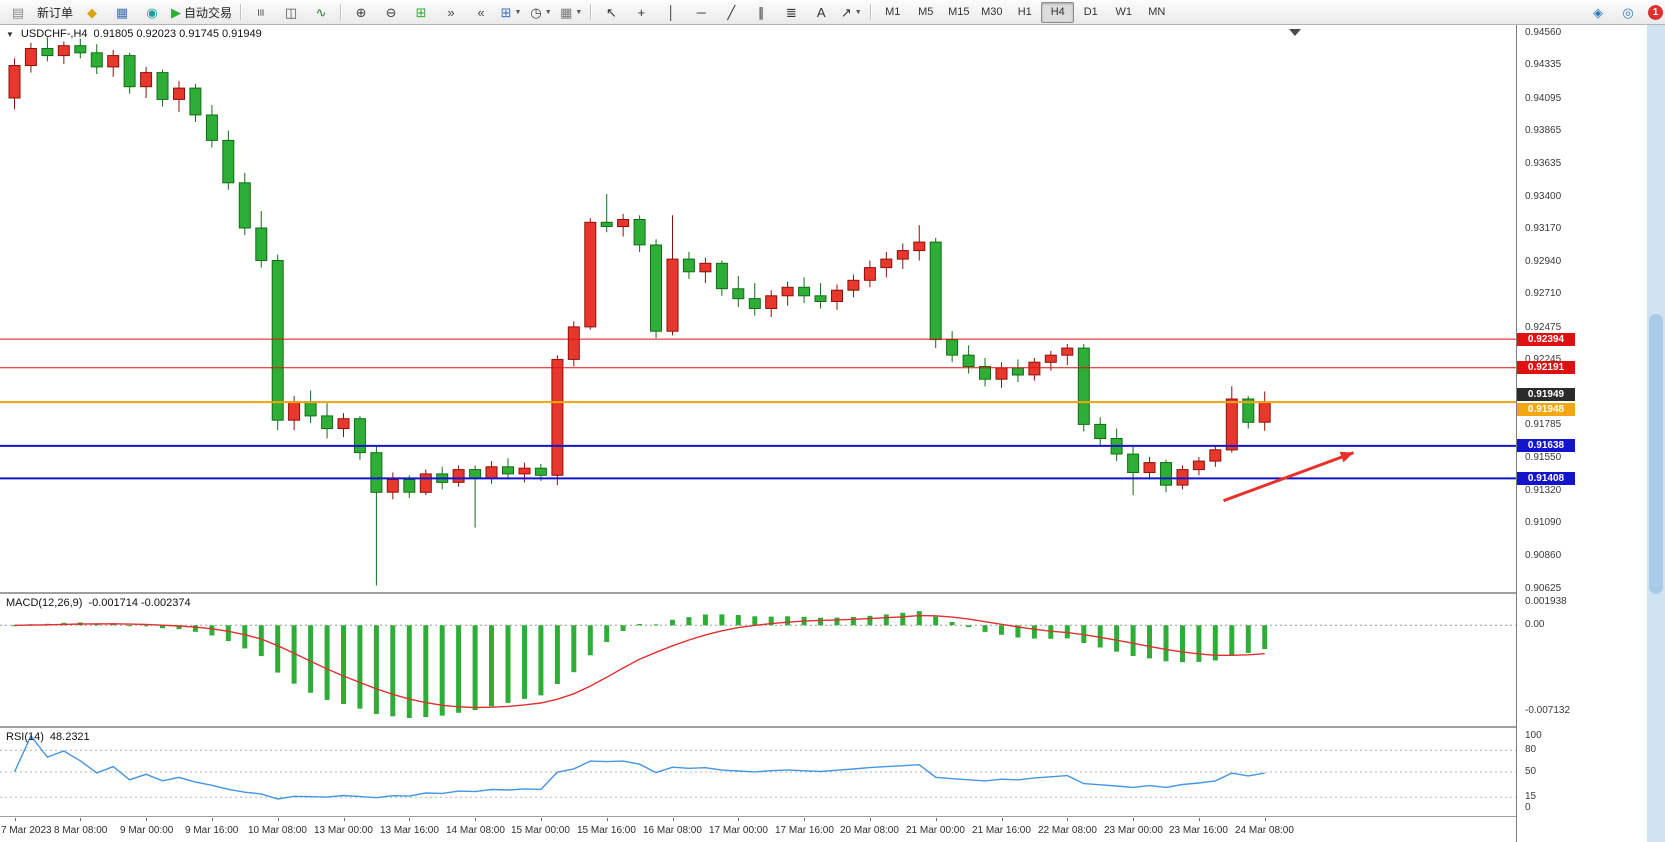 The image size is (1665, 842). Describe the element at coordinates (1058, 12) in the screenshot. I see `timeframe-button-h4: H4` at that location.